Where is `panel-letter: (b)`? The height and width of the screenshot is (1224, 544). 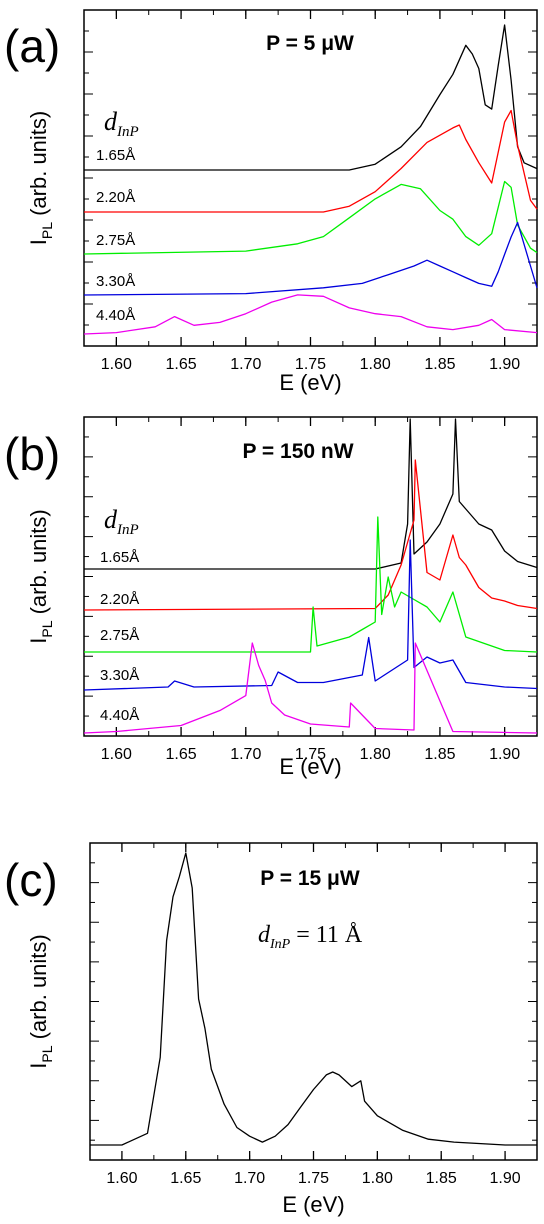 panel-letter: (b) is located at coordinates (32, 454).